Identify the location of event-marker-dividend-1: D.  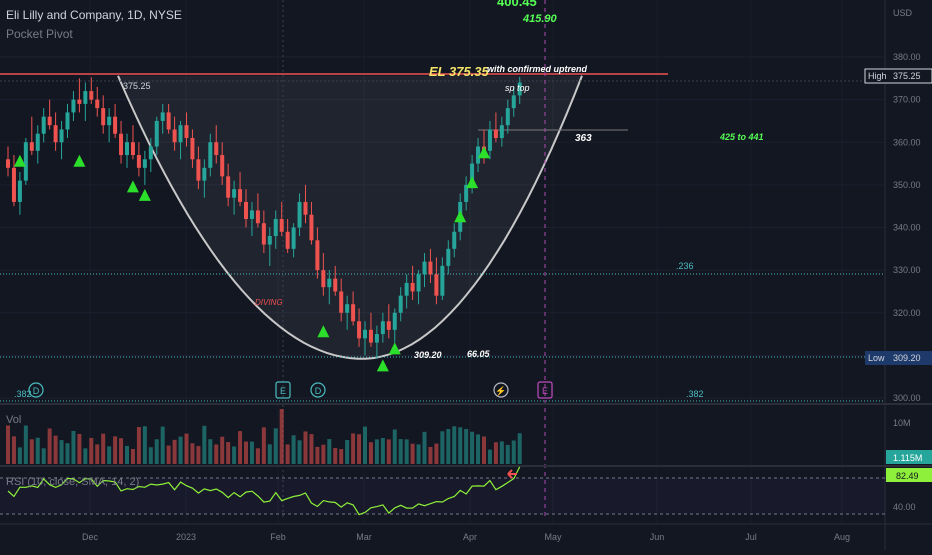
(36, 390).